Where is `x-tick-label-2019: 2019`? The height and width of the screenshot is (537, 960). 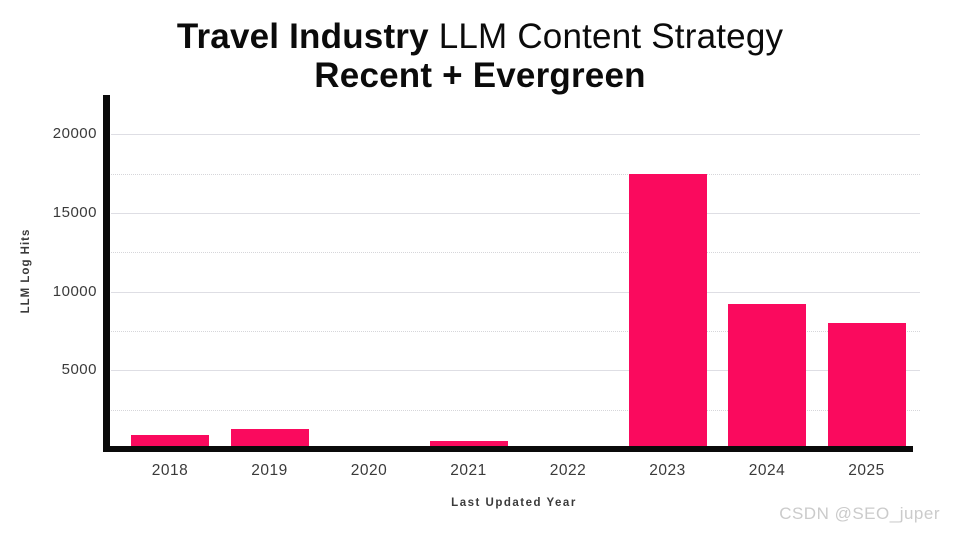 x-tick-label-2019: 2019 is located at coordinates (269, 470).